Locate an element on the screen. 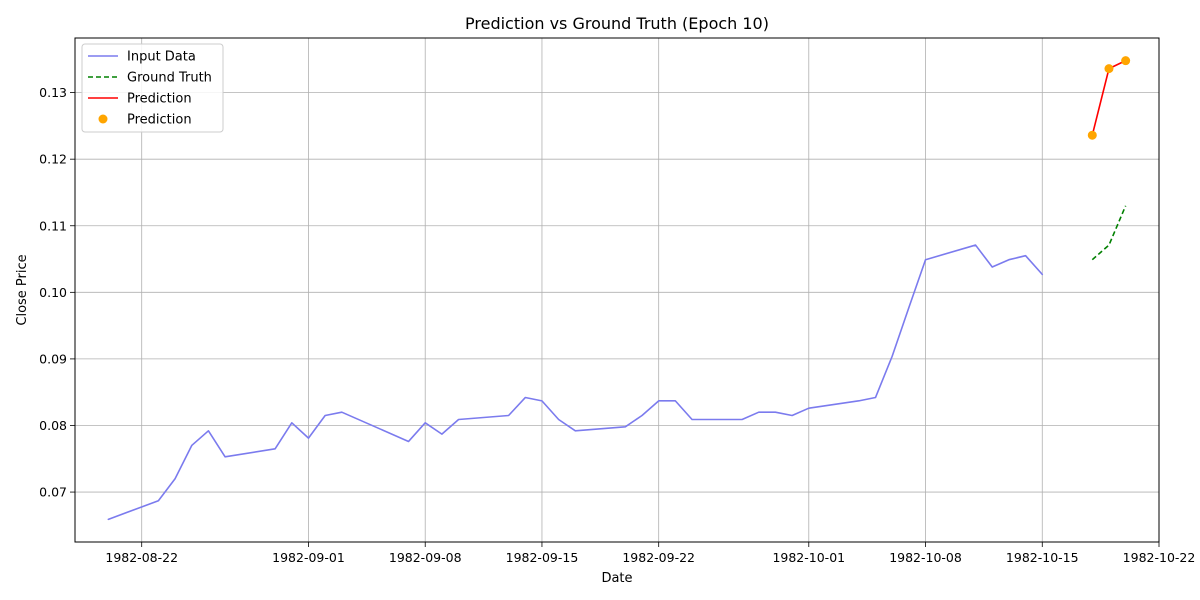 The width and height of the screenshot is (1200, 600). y-tick-label: 0.12 is located at coordinates (53, 159).